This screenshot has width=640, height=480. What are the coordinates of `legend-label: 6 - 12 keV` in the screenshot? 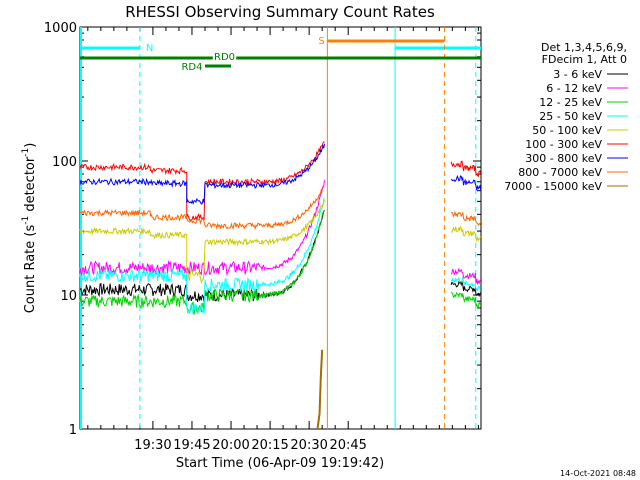 It's located at (574, 88).